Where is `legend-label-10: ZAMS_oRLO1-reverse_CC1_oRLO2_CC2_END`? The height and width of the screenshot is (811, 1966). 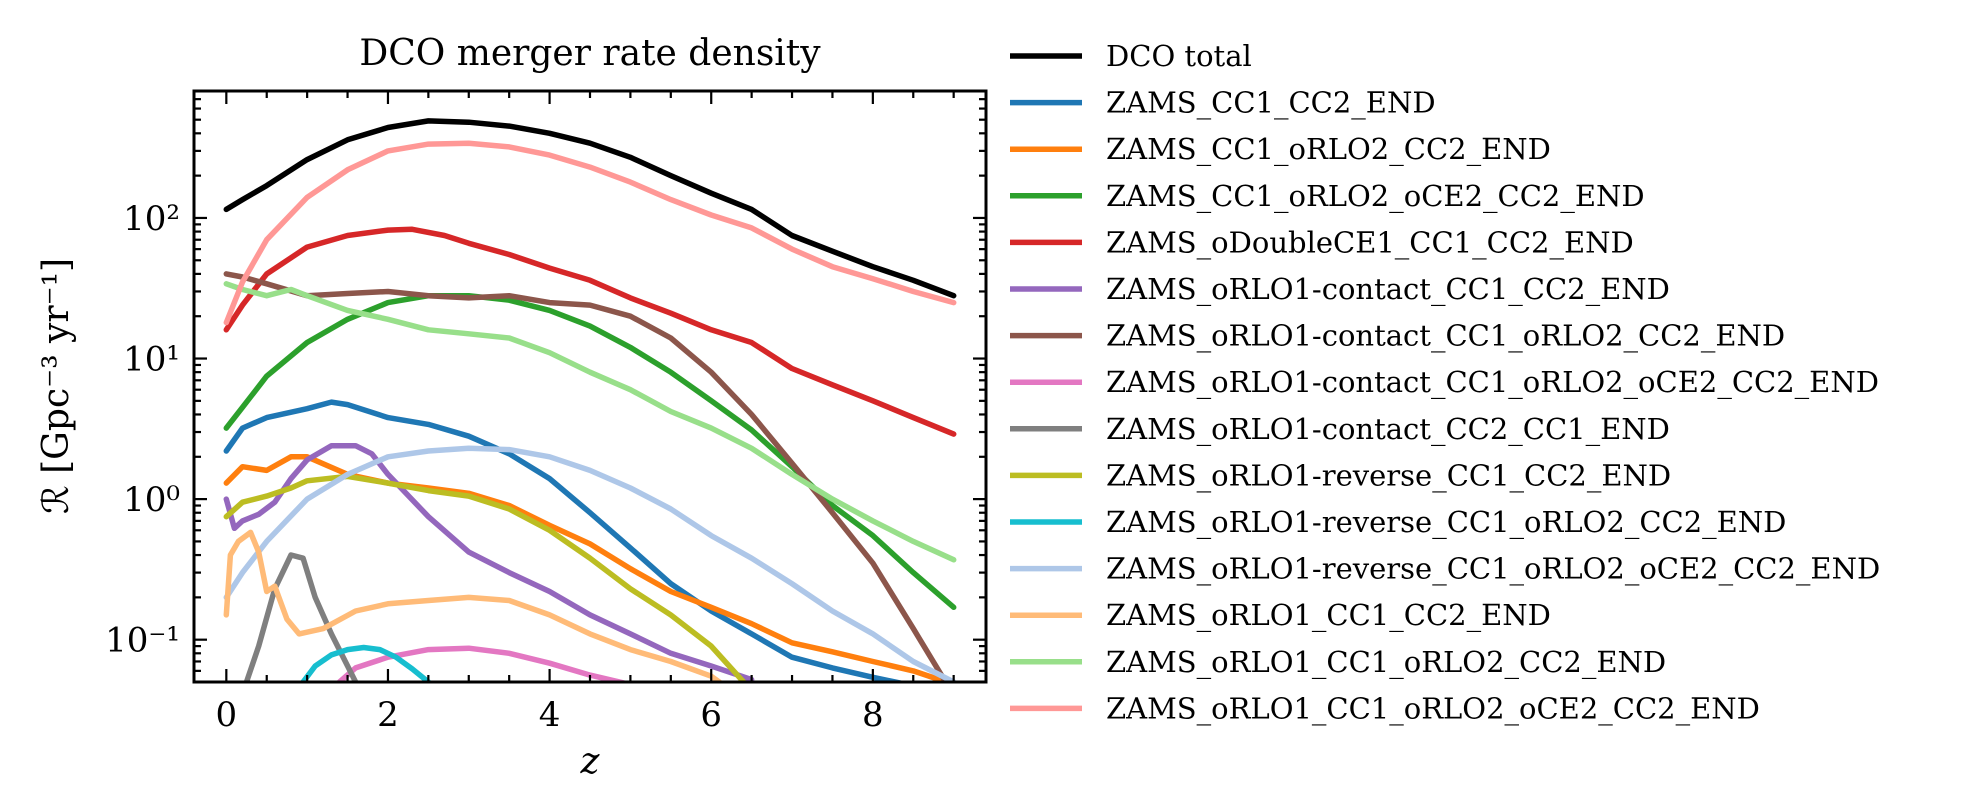 legend-label-10: ZAMS_oRLO1-reverse_CC1_oRLO2_CC2_END is located at coordinates (1446, 522).